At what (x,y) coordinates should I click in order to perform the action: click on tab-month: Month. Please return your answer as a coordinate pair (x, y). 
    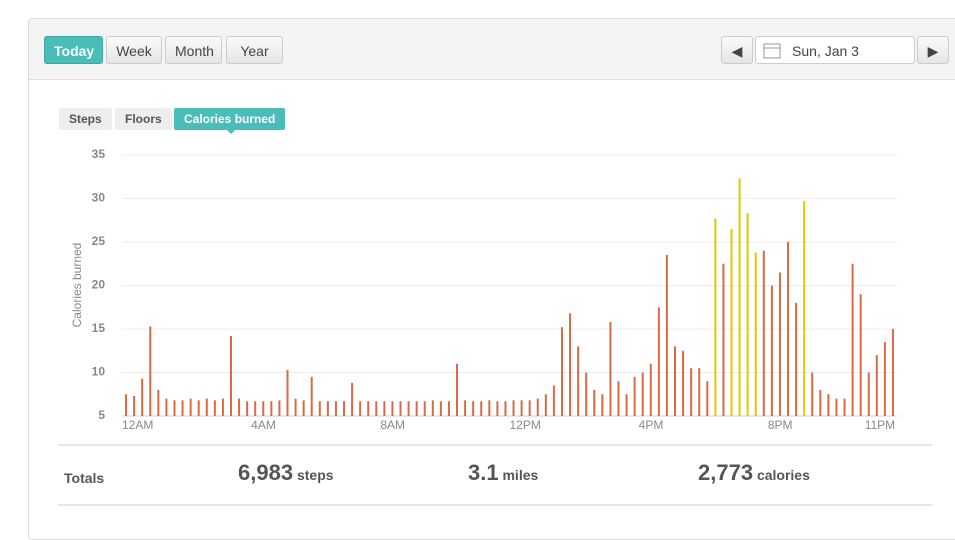
    Looking at the image, I should click on (193, 50).